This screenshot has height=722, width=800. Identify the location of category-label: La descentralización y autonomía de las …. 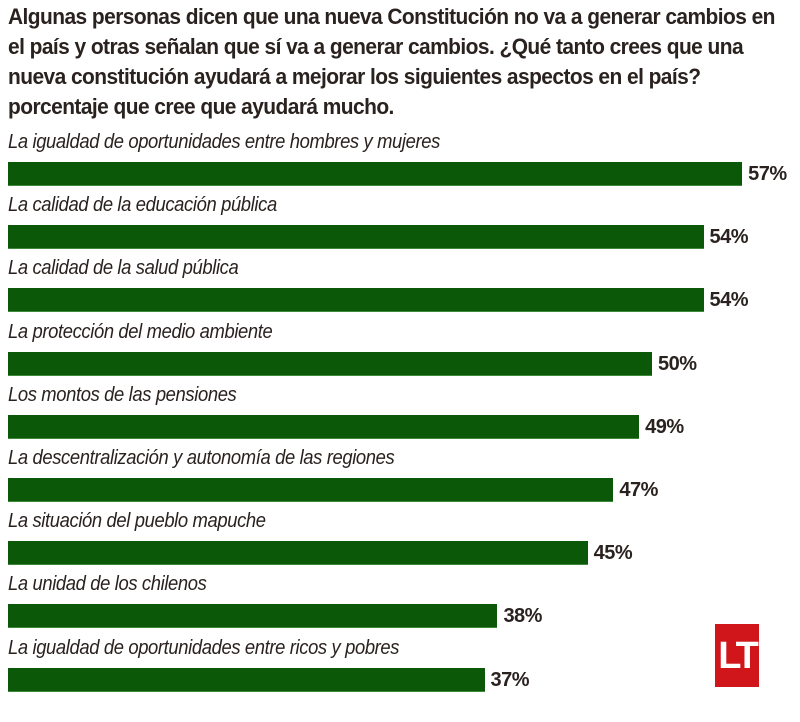
(201, 458).